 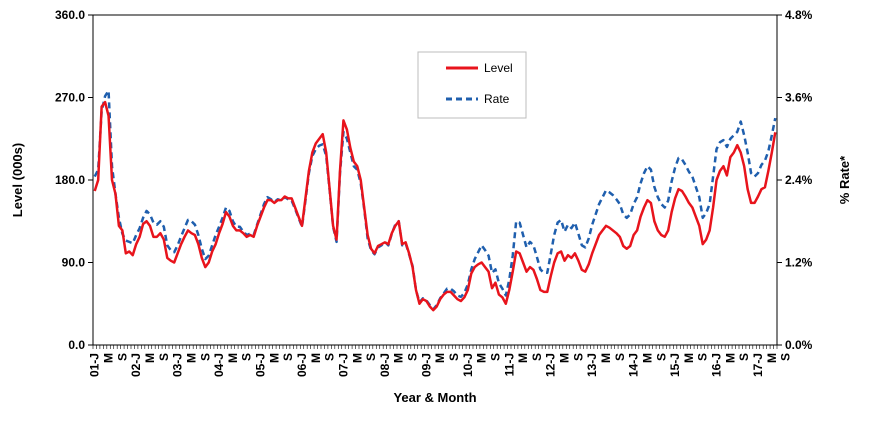 I want to click on x-tick-label: 08-J, so click(x=385, y=365).